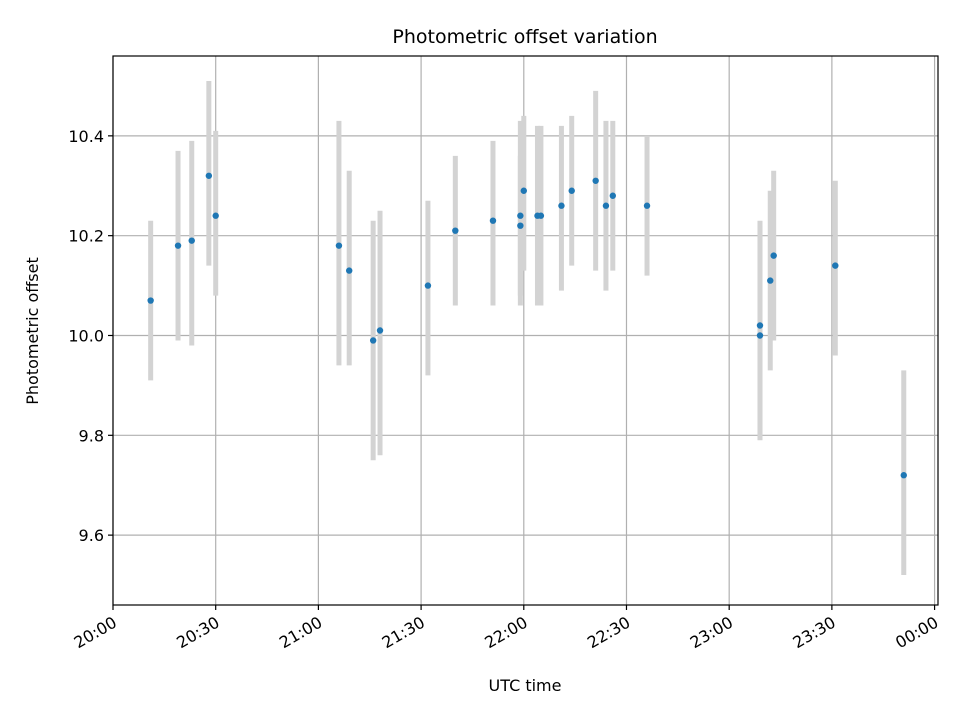 The image size is (960, 720). What do you see at coordinates (524, 37) in the screenshot?
I see `chart-title: Photometric offset variation` at bounding box center [524, 37].